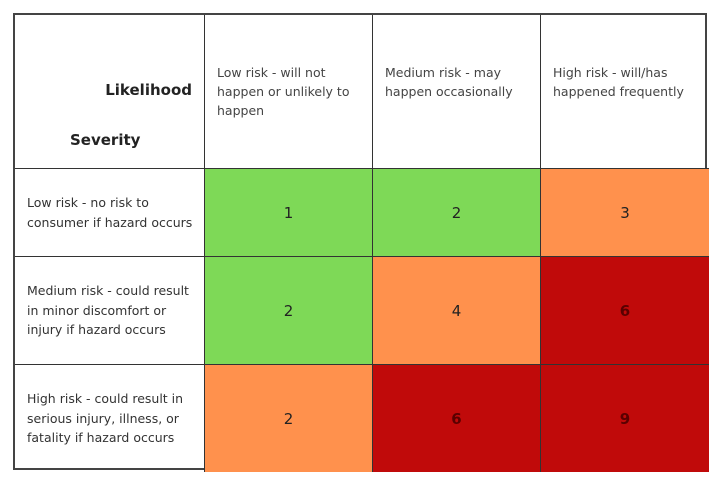 This screenshot has width=720, height=485. What do you see at coordinates (625, 213) in the screenshot?
I see `risk-cell: 3` at bounding box center [625, 213].